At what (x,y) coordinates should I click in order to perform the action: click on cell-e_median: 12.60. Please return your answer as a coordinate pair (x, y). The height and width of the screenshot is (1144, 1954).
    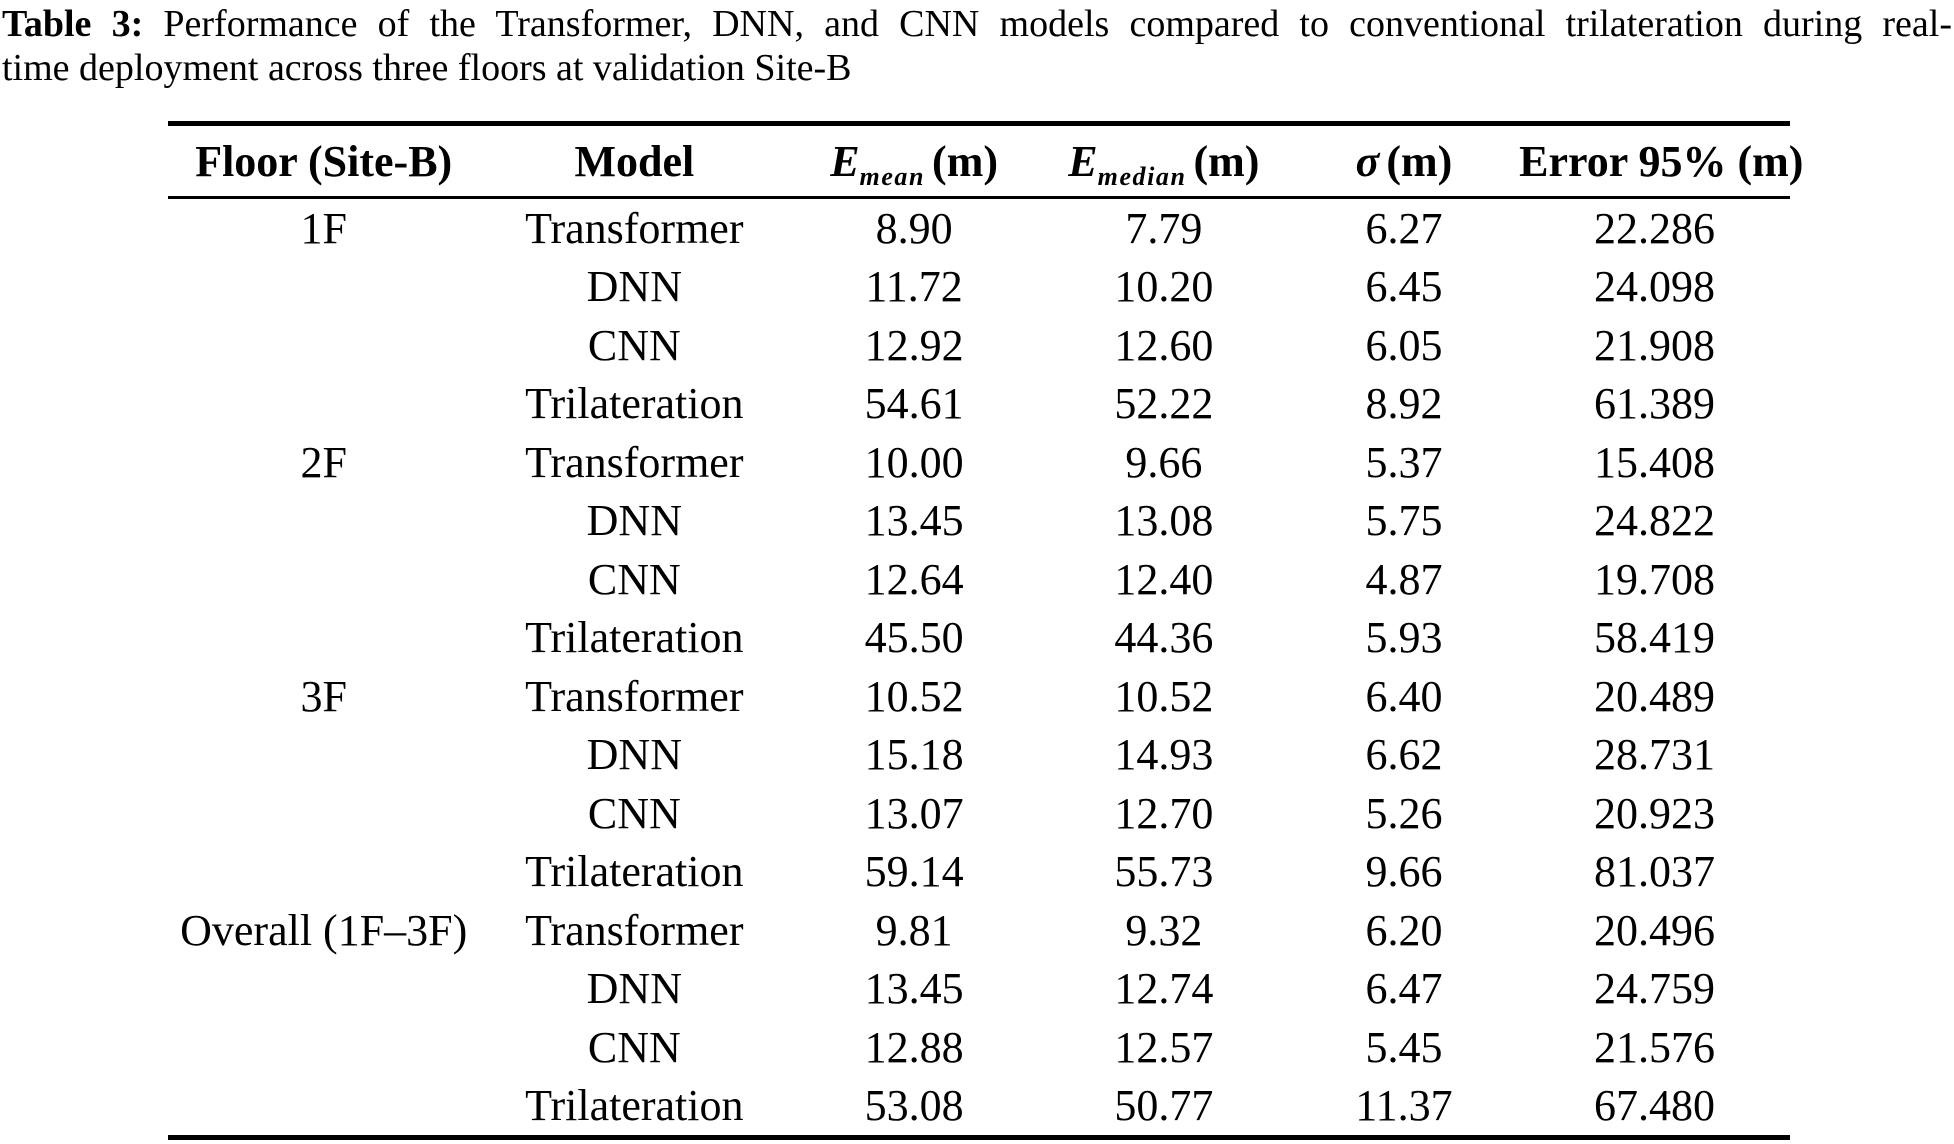
    Looking at the image, I should click on (1164, 345).